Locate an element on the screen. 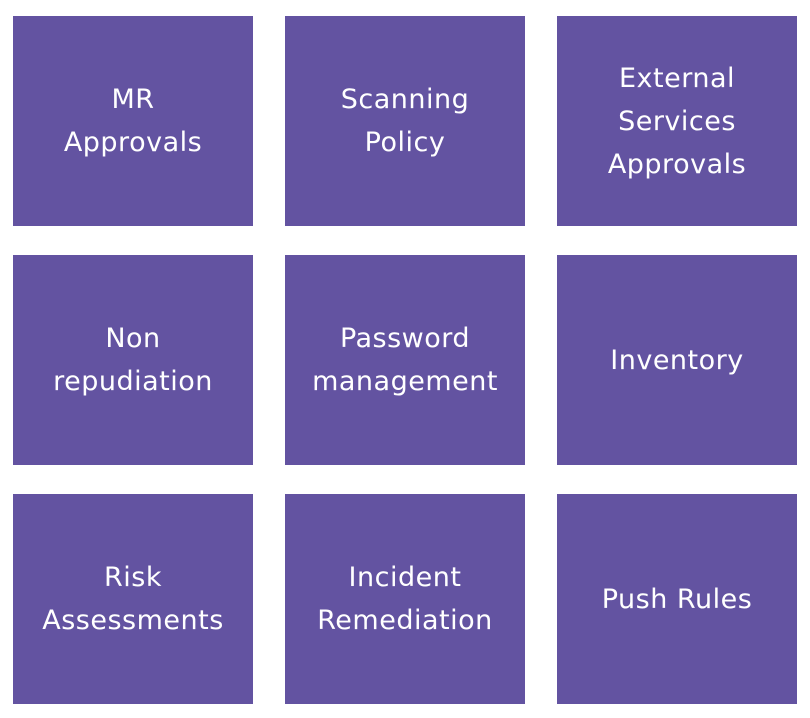  tile-external-services-approvals: External Services Approvals is located at coordinates (677, 121).